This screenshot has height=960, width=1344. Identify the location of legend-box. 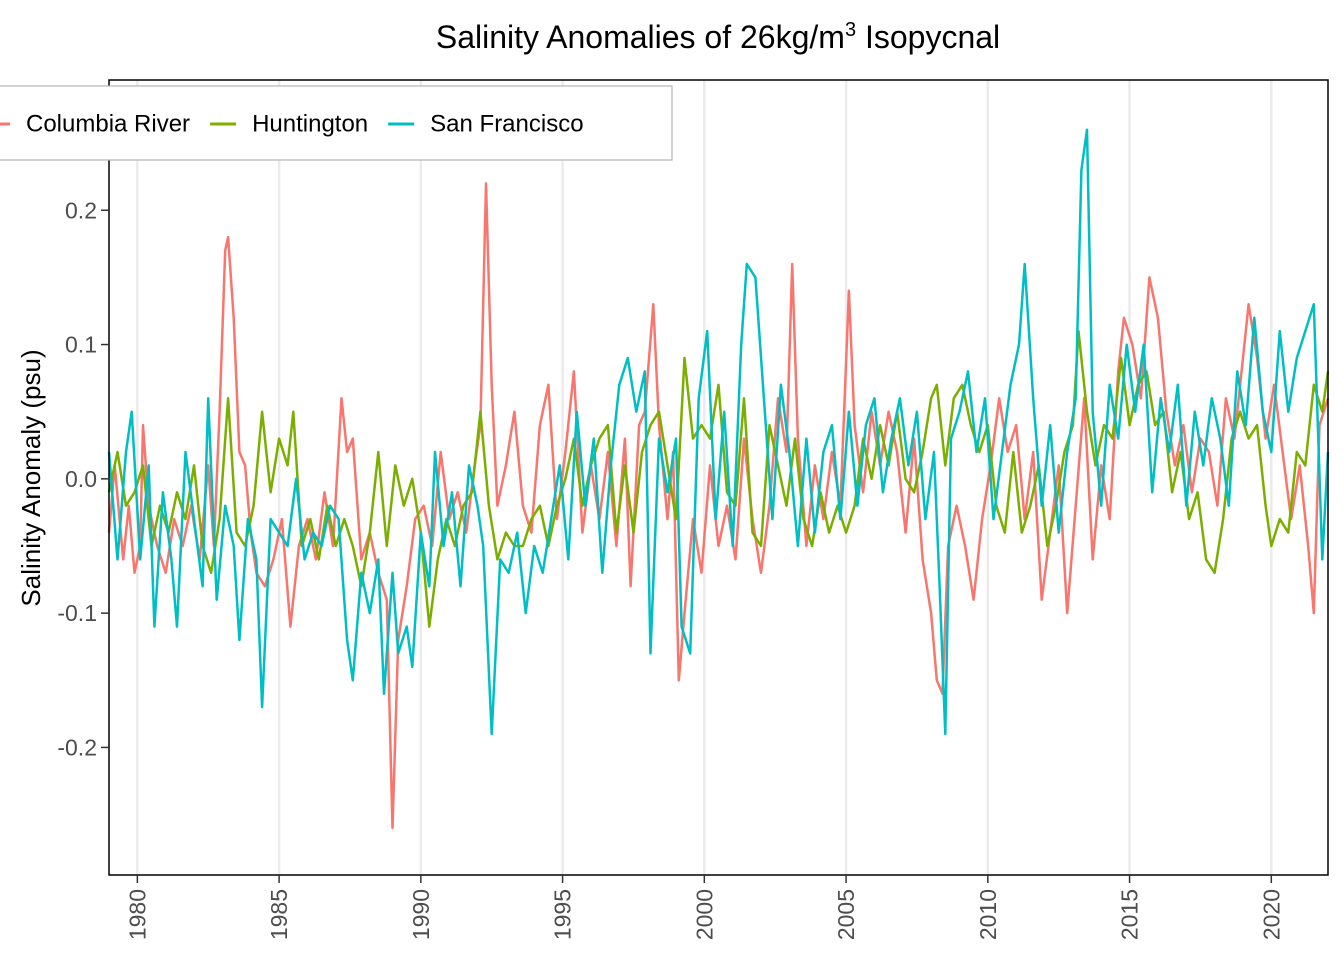
(336, 123).